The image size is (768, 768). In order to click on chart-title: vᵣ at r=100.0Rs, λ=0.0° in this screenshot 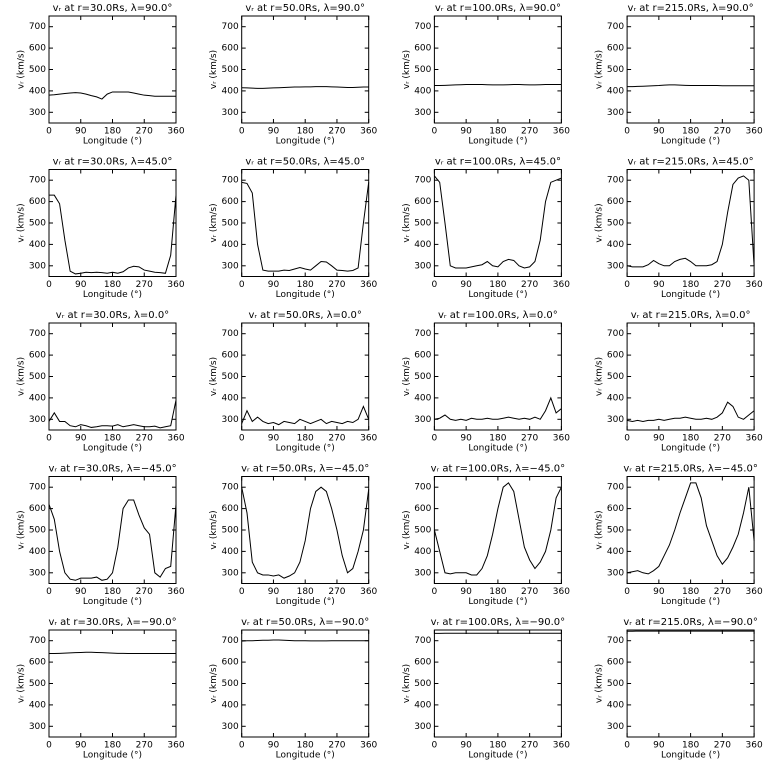, I will do `click(498, 315)`.